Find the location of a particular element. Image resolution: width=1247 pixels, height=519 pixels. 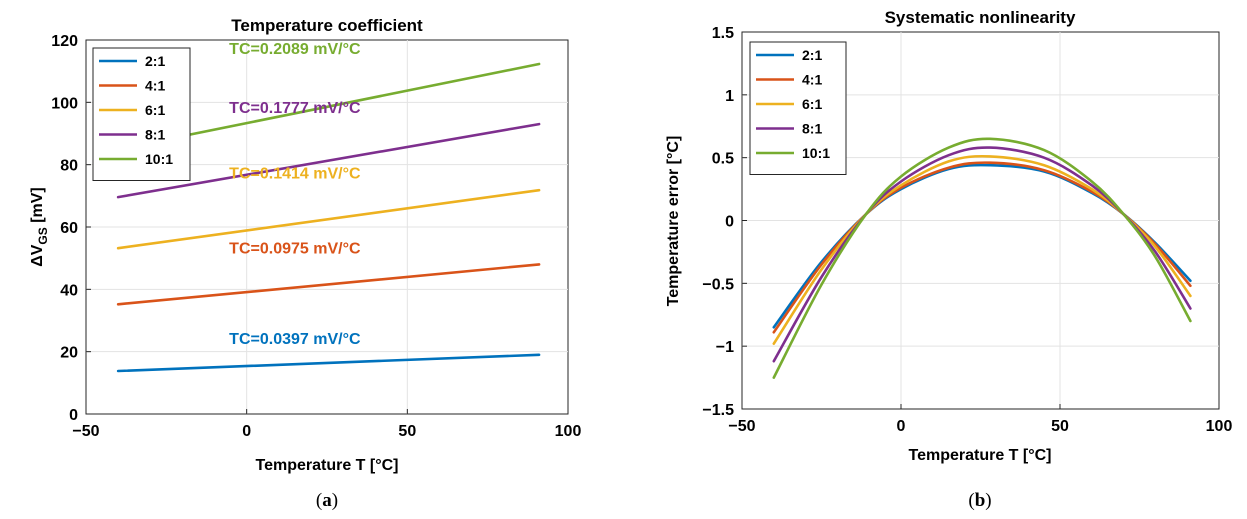

caption-a: (a) is located at coordinates (327, 500).